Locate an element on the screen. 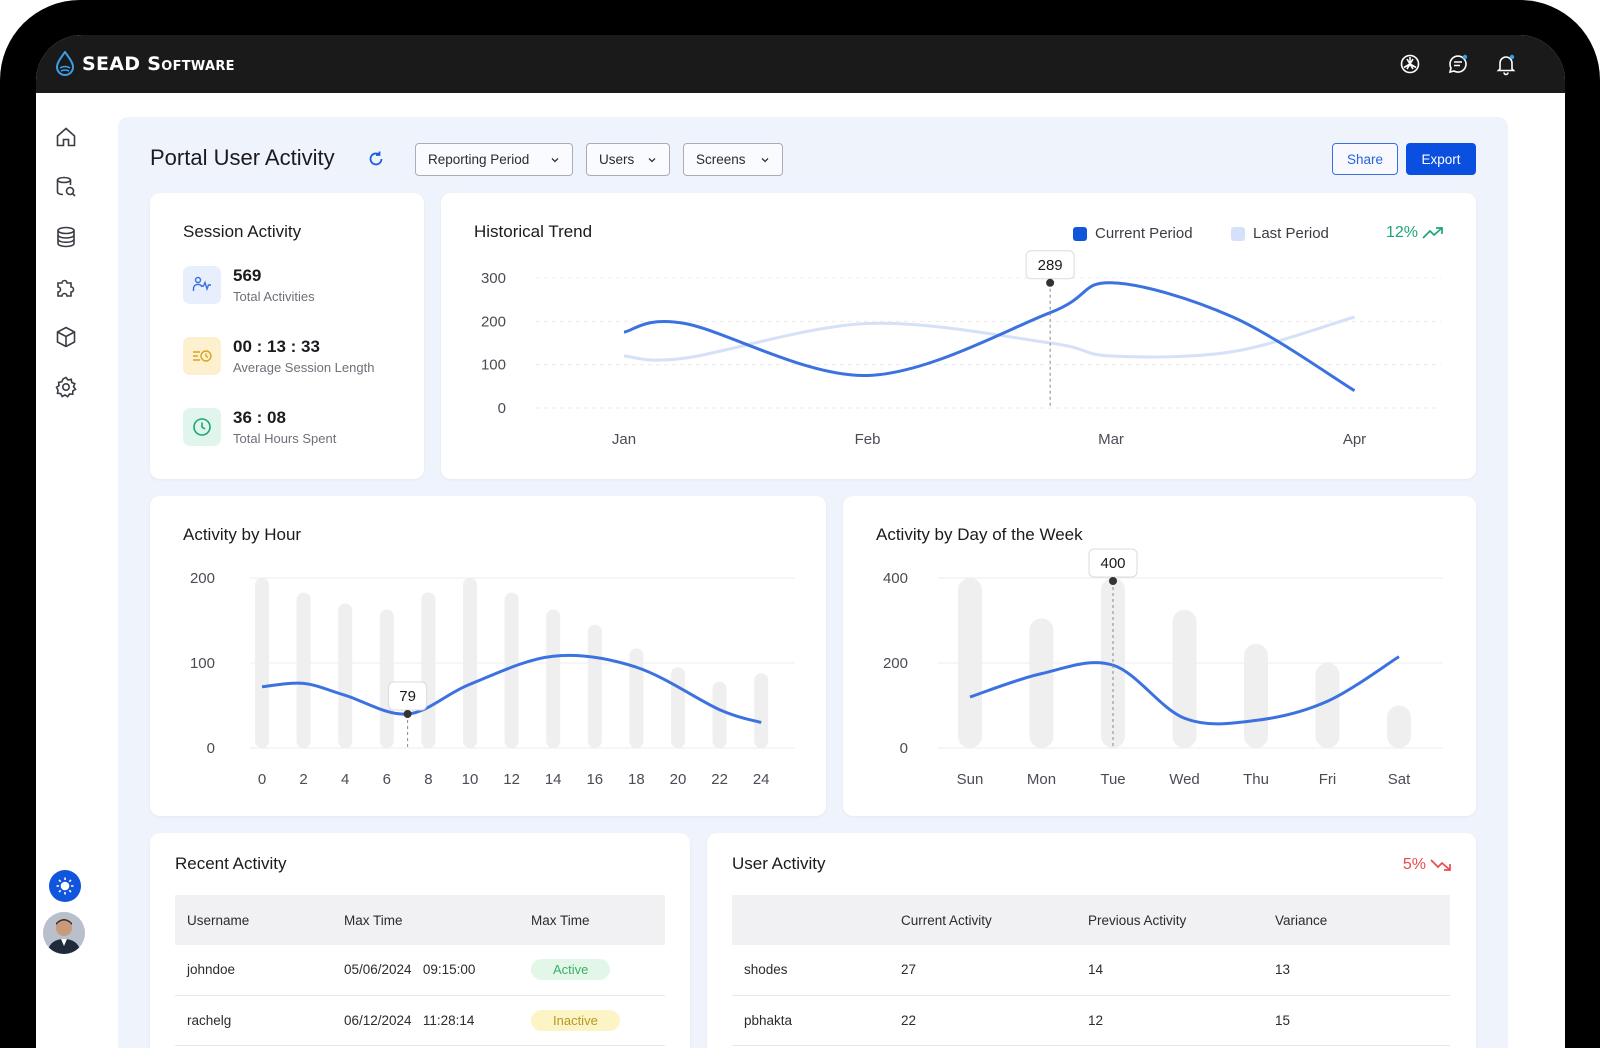  table-header-row: Username Max Time Max Time is located at coordinates (420, 920).